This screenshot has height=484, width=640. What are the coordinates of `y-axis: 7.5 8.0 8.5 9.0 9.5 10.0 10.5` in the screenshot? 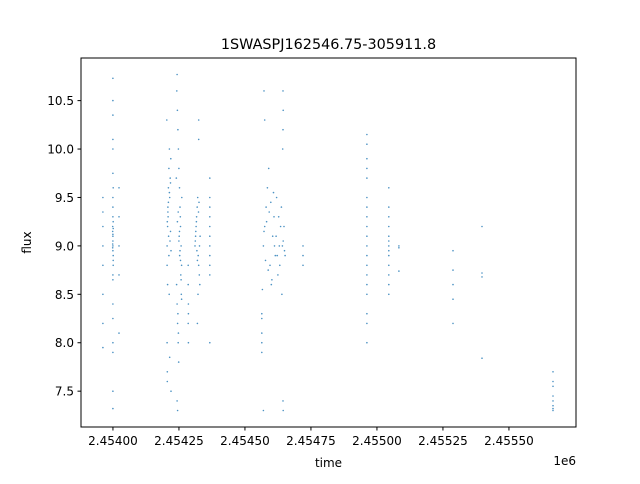 It's located at (64, 246).